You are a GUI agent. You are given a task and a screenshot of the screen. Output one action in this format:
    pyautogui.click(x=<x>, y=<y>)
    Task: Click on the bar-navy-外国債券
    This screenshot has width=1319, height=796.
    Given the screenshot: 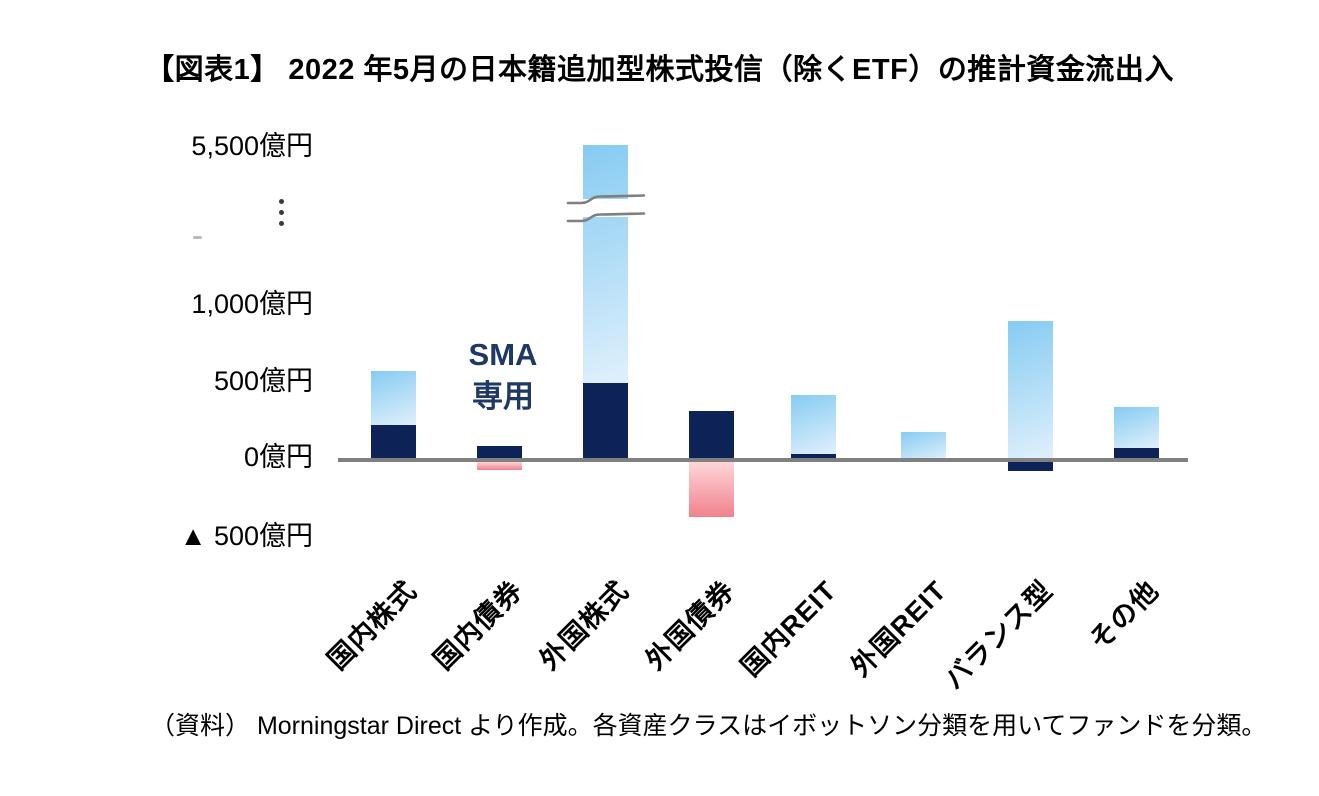 What is the action you would take?
    pyautogui.click(x=711, y=435)
    